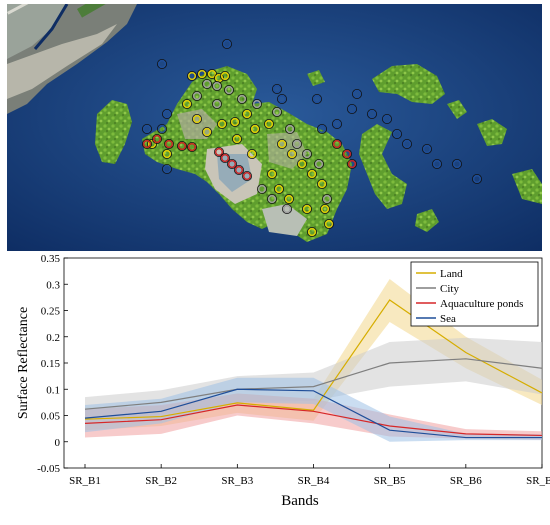 This screenshot has height=525, width=550. Describe the element at coordinates (51, 259) in the screenshot. I see `y-tick-label: 0.35` at that location.